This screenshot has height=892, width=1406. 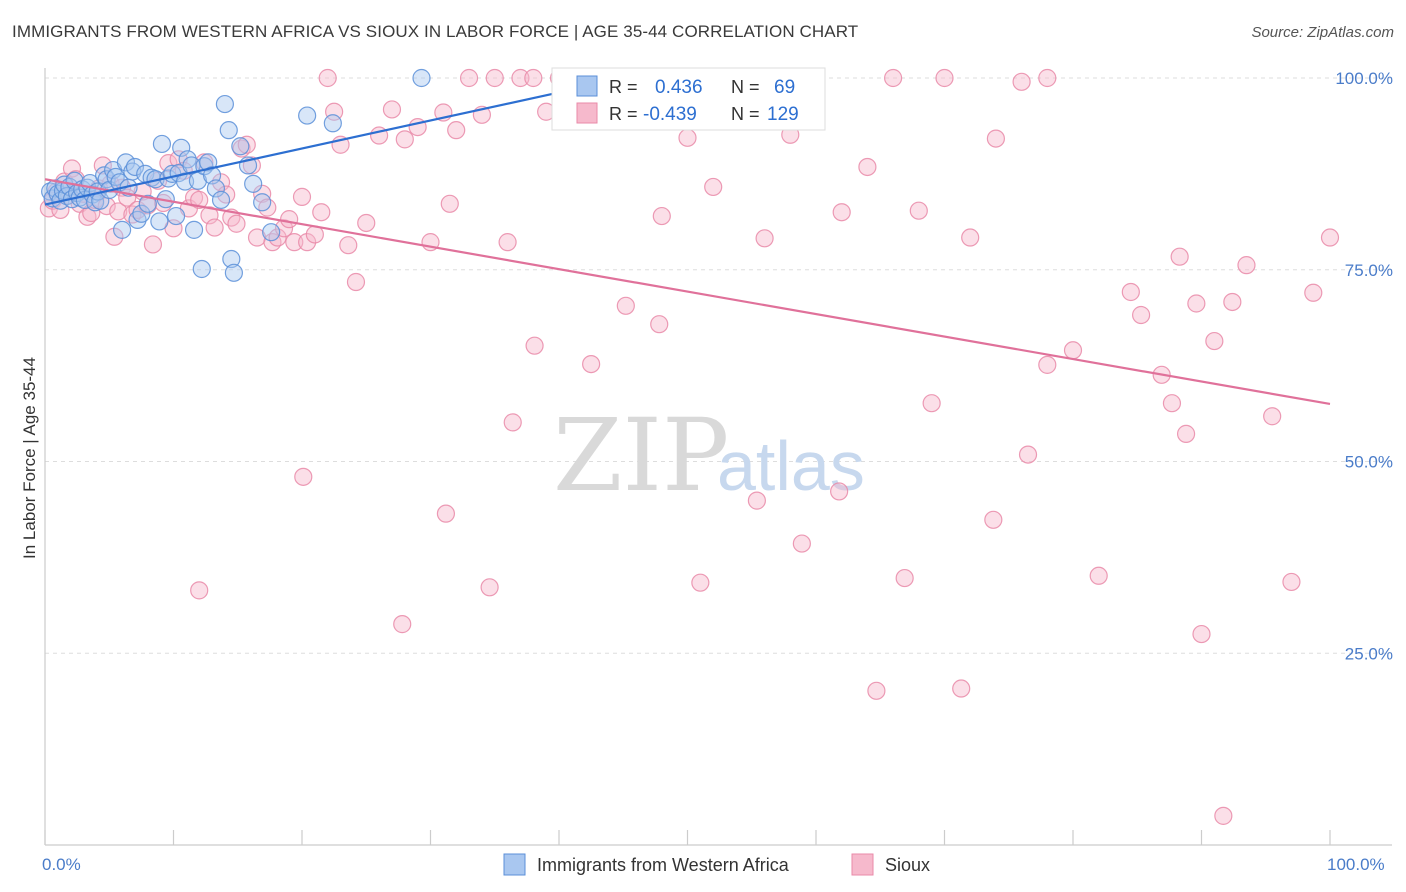 What do you see at coordinates (679, 87) in the screenshot?
I see `legend-r-value-1: 0.436` at bounding box center [679, 87].